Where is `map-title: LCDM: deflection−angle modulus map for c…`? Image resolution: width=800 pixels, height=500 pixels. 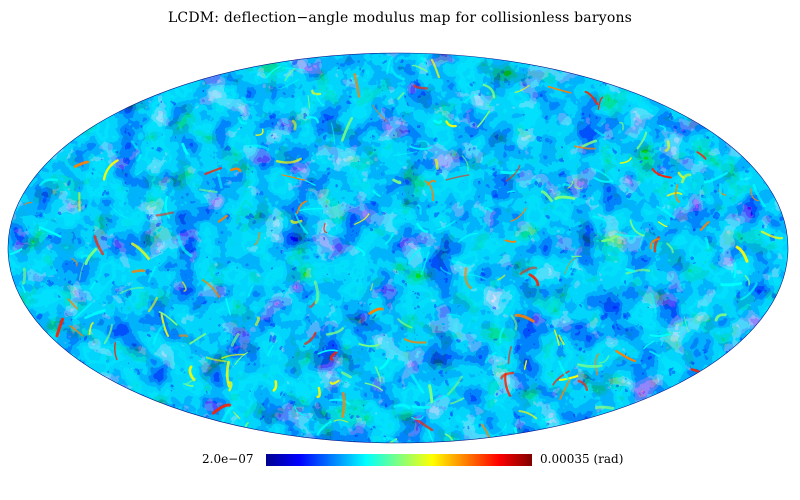
map-title: LCDM: deflection−angle modulus map for c… is located at coordinates (400, 18).